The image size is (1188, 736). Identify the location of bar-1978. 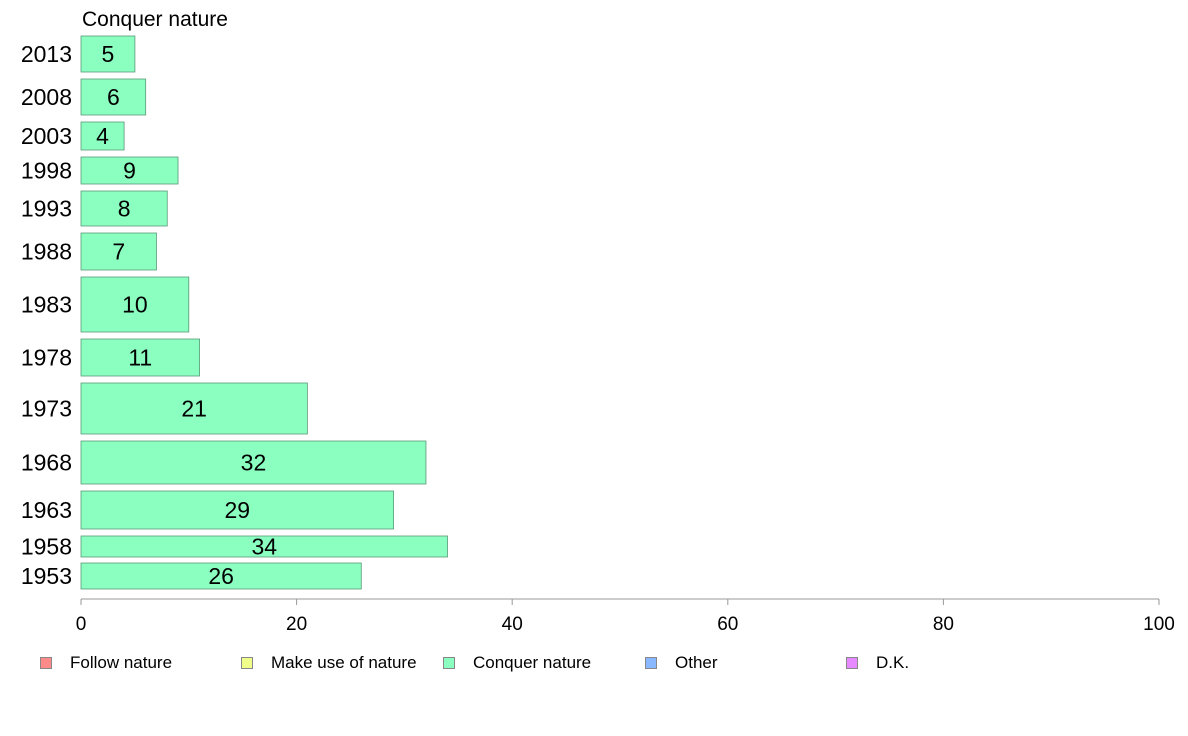
(140, 357).